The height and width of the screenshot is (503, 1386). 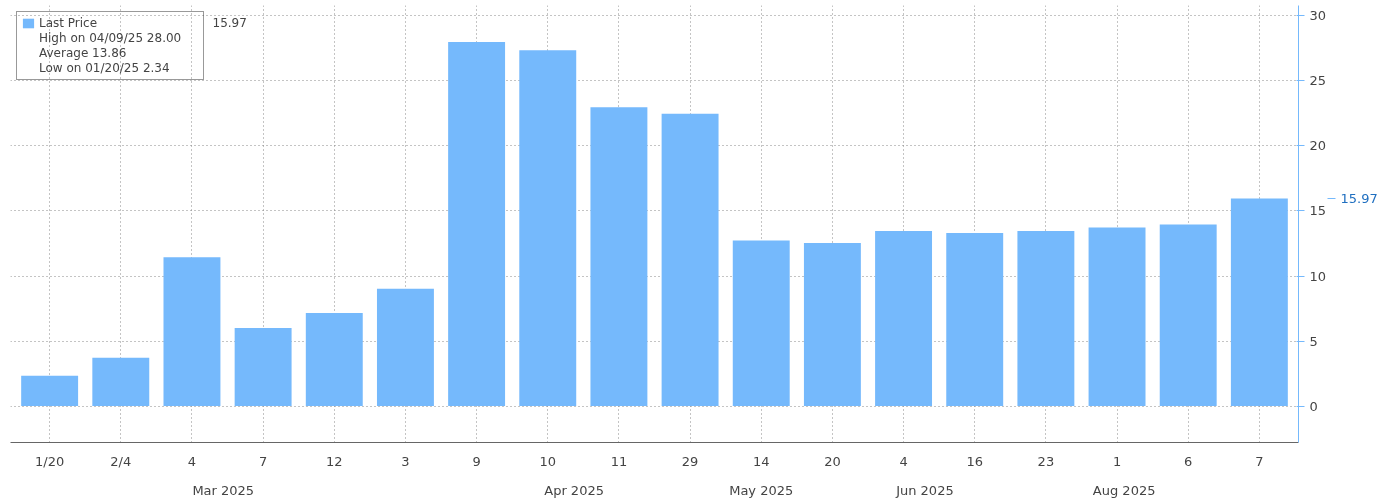 I want to click on y-tick-label: 30, so click(x=1318, y=16).